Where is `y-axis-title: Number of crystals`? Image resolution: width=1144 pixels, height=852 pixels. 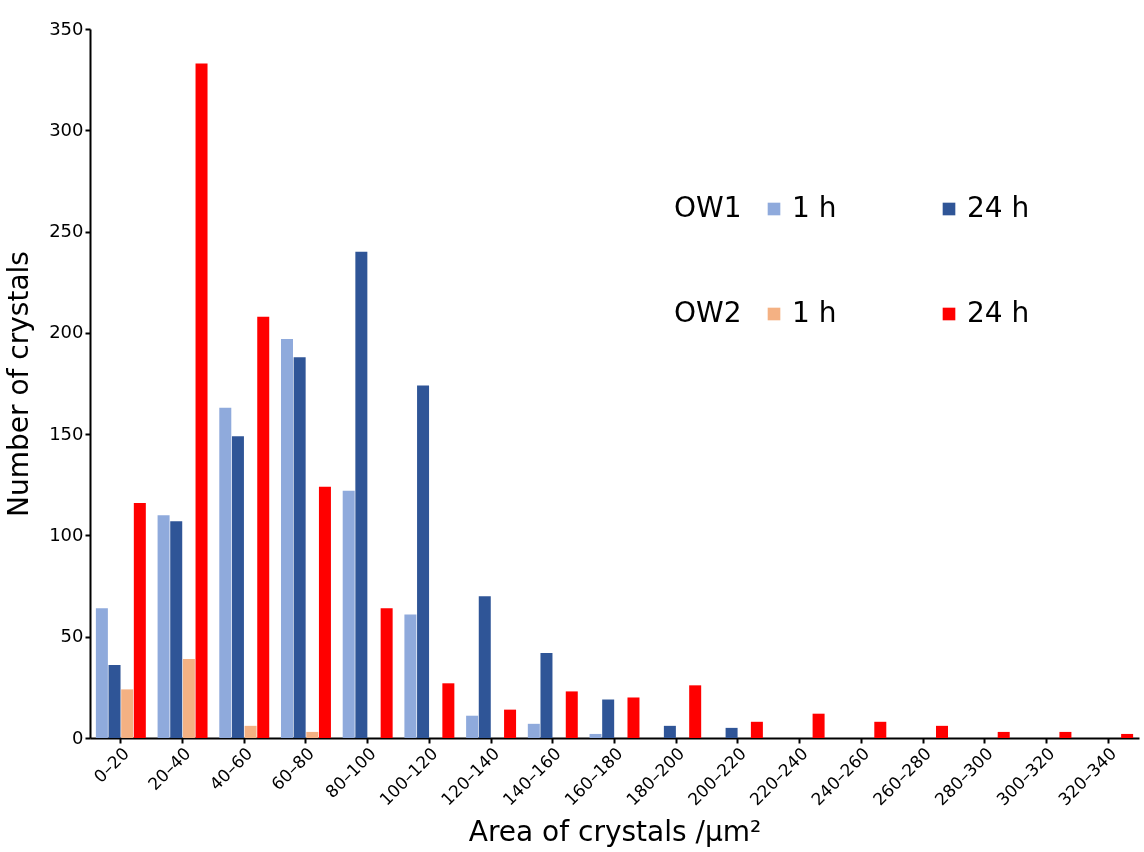
y-axis-title: Number of crystals is located at coordinates (19, 384).